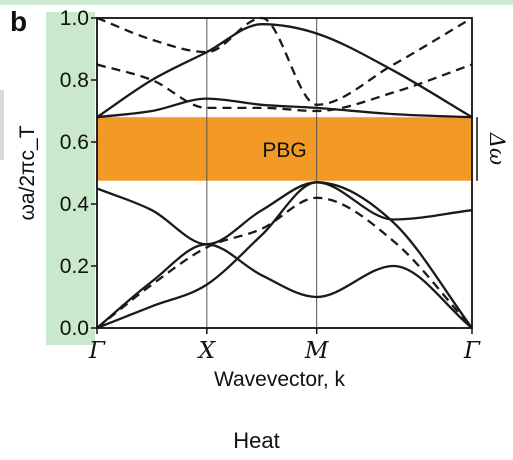  Describe the element at coordinates (280, 379) in the screenshot. I see `x-axis-title: Wavevector, k` at that location.